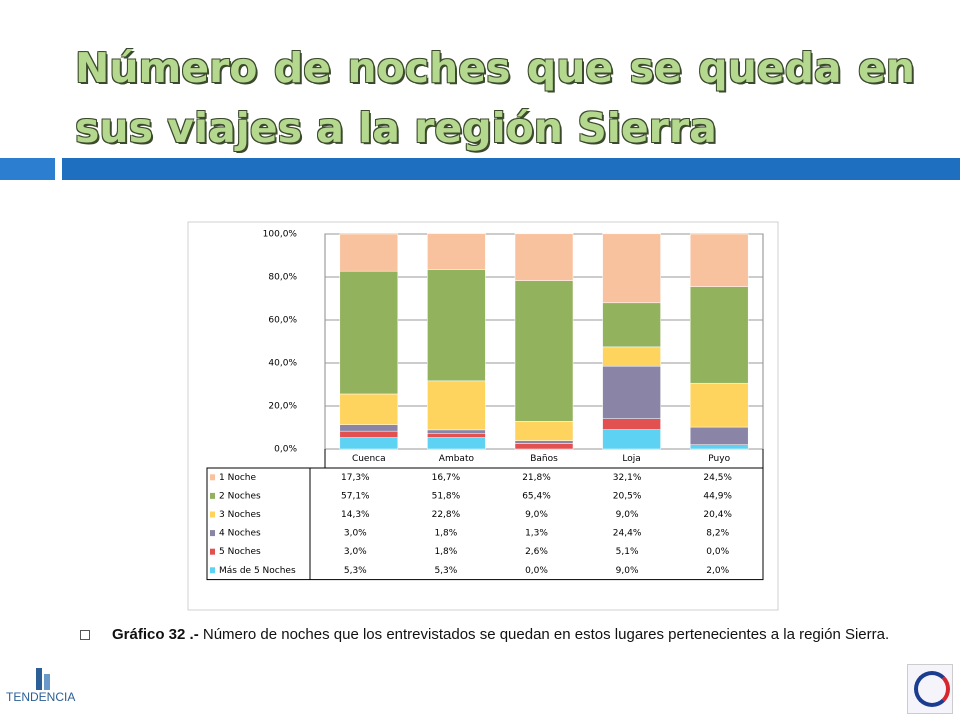 The height and width of the screenshot is (720, 960). I want to click on data-label: 21,8%, so click(536, 478).